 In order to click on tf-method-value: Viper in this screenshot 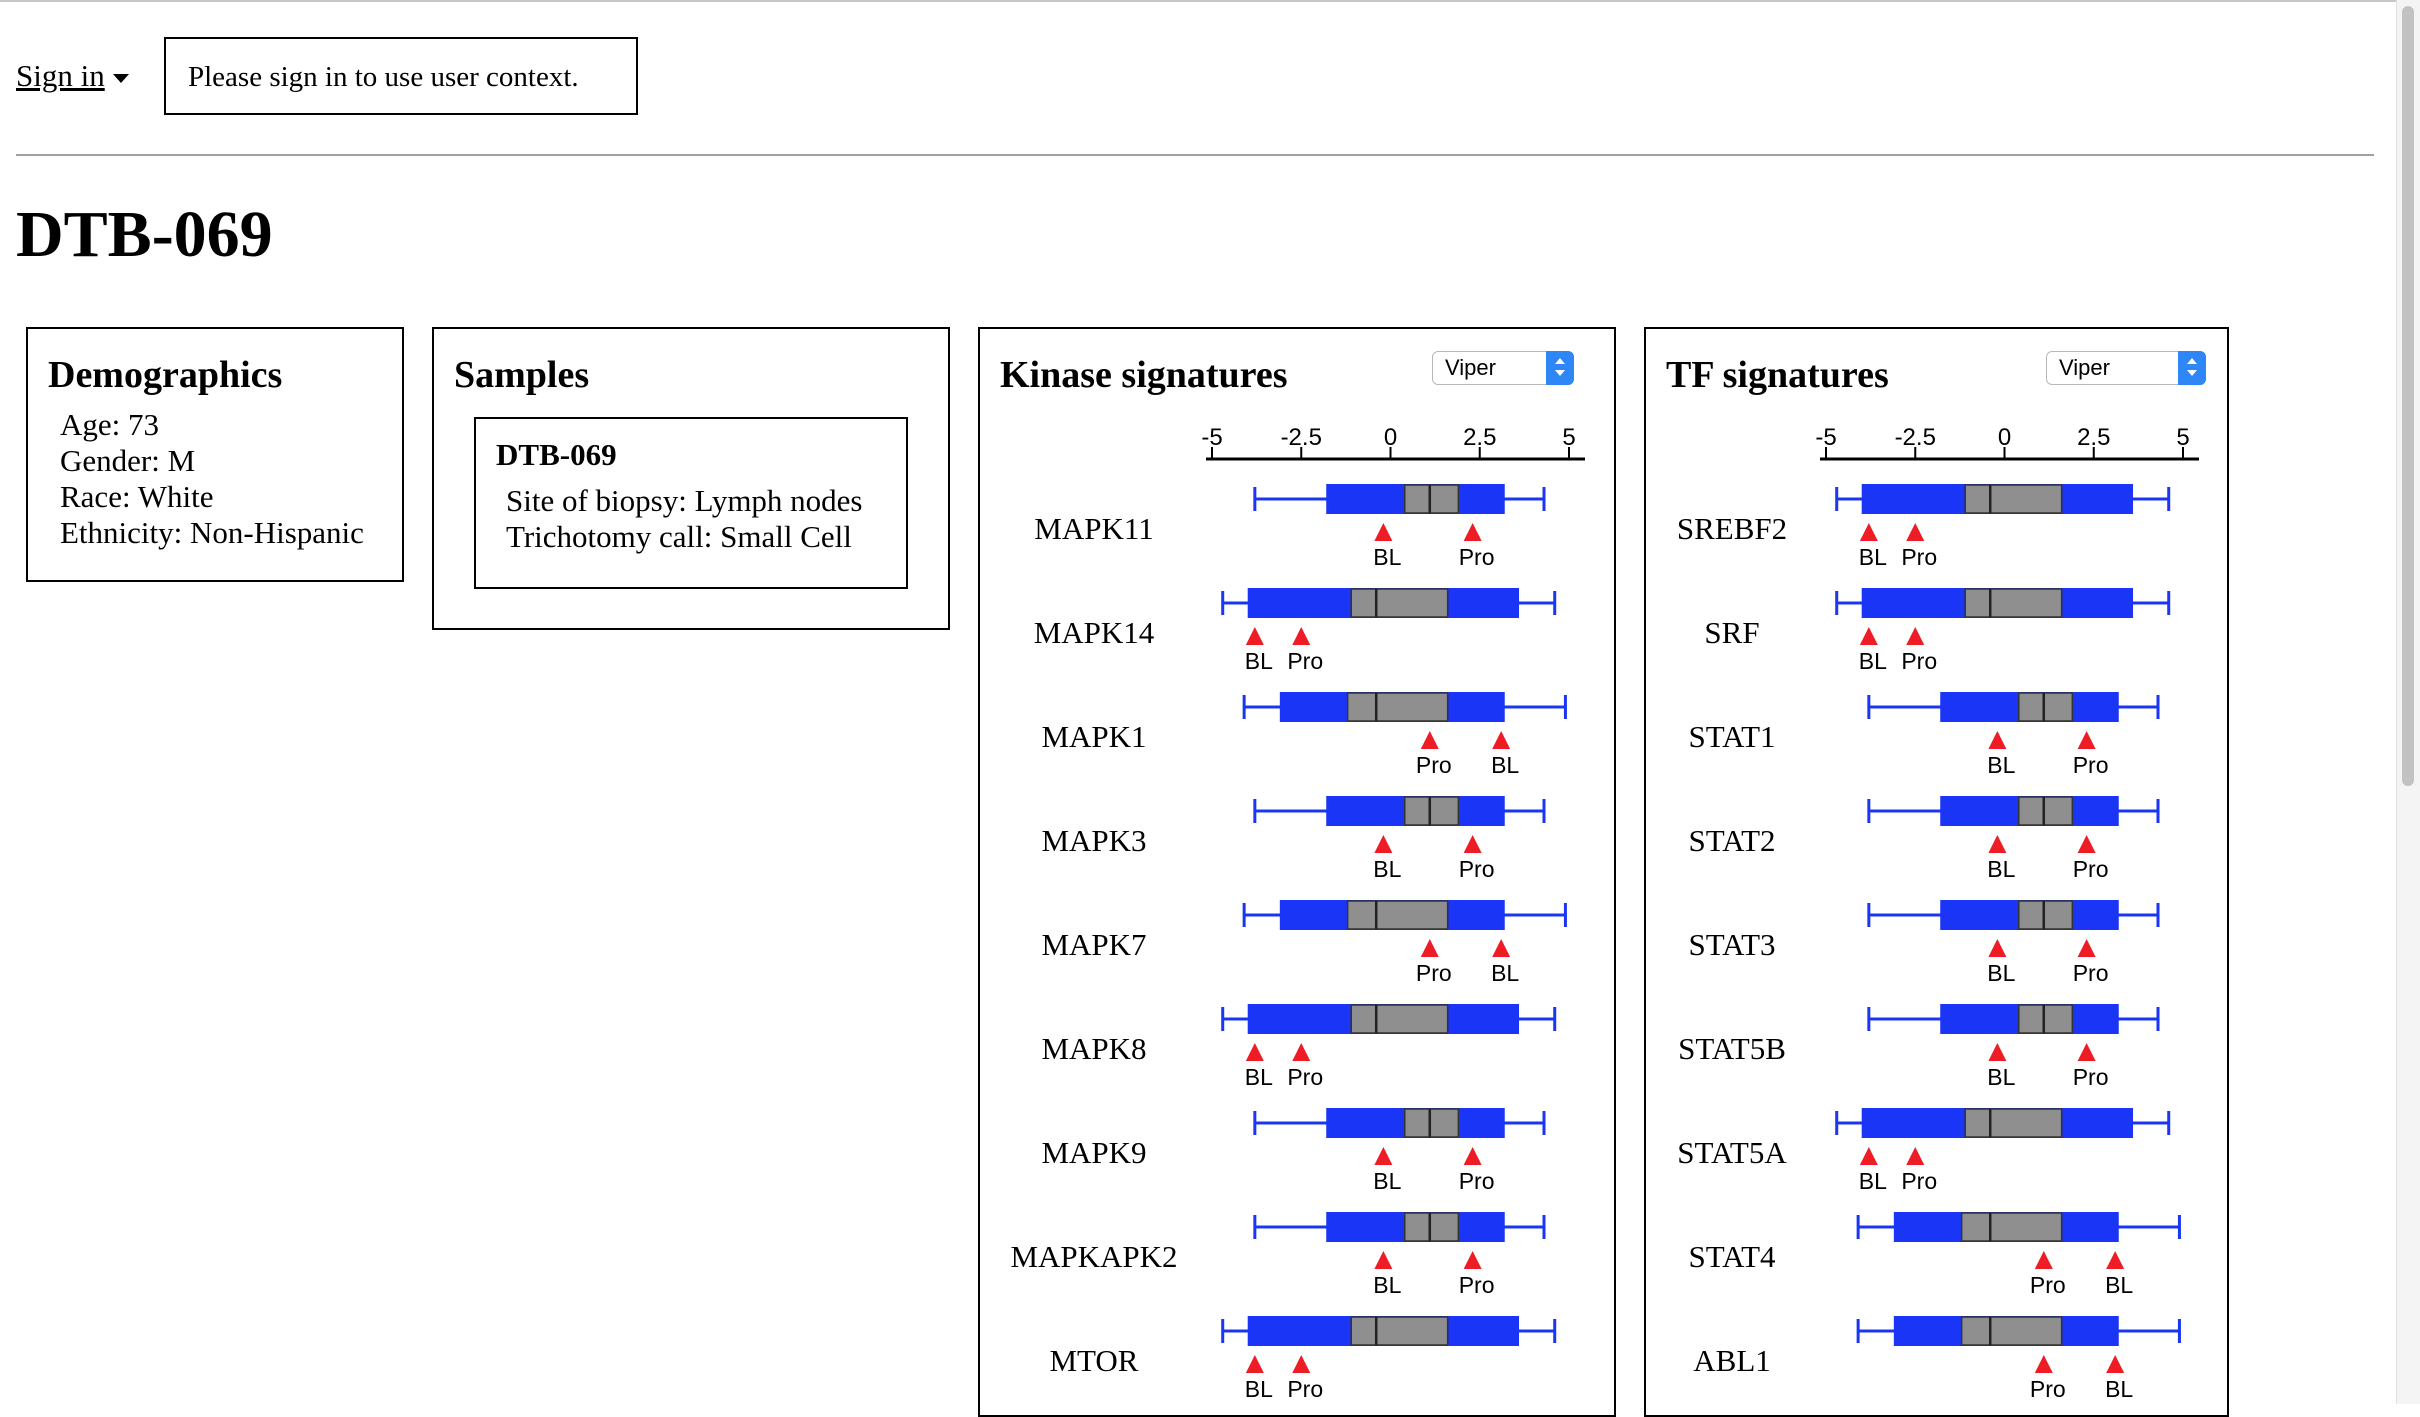, I will do `click(2084, 367)`.